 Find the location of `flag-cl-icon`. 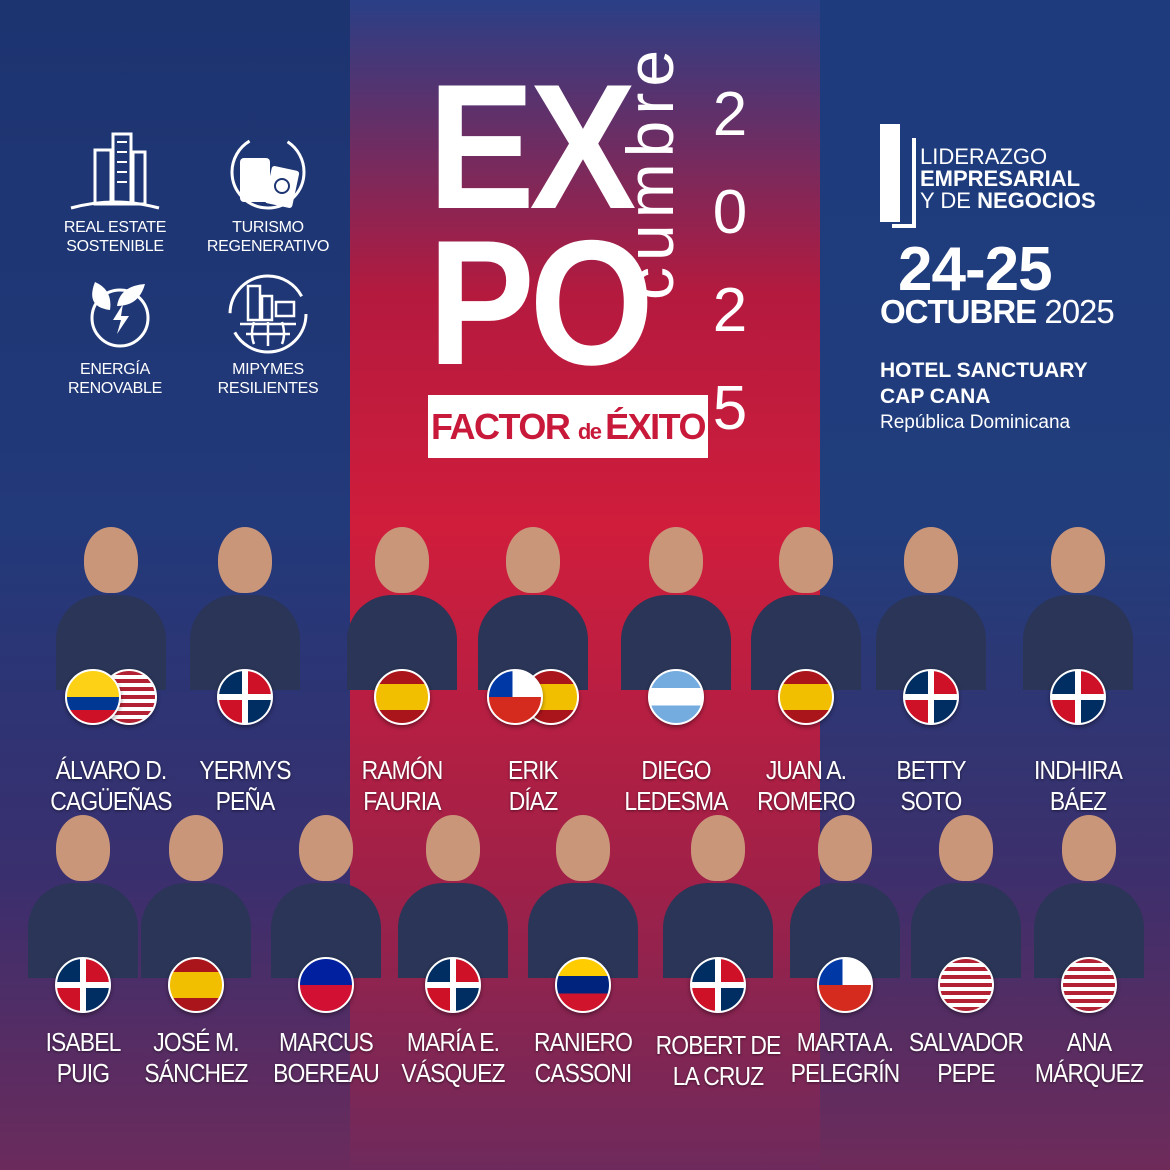

flag-cl-icon is located at coordinates (515, 697).